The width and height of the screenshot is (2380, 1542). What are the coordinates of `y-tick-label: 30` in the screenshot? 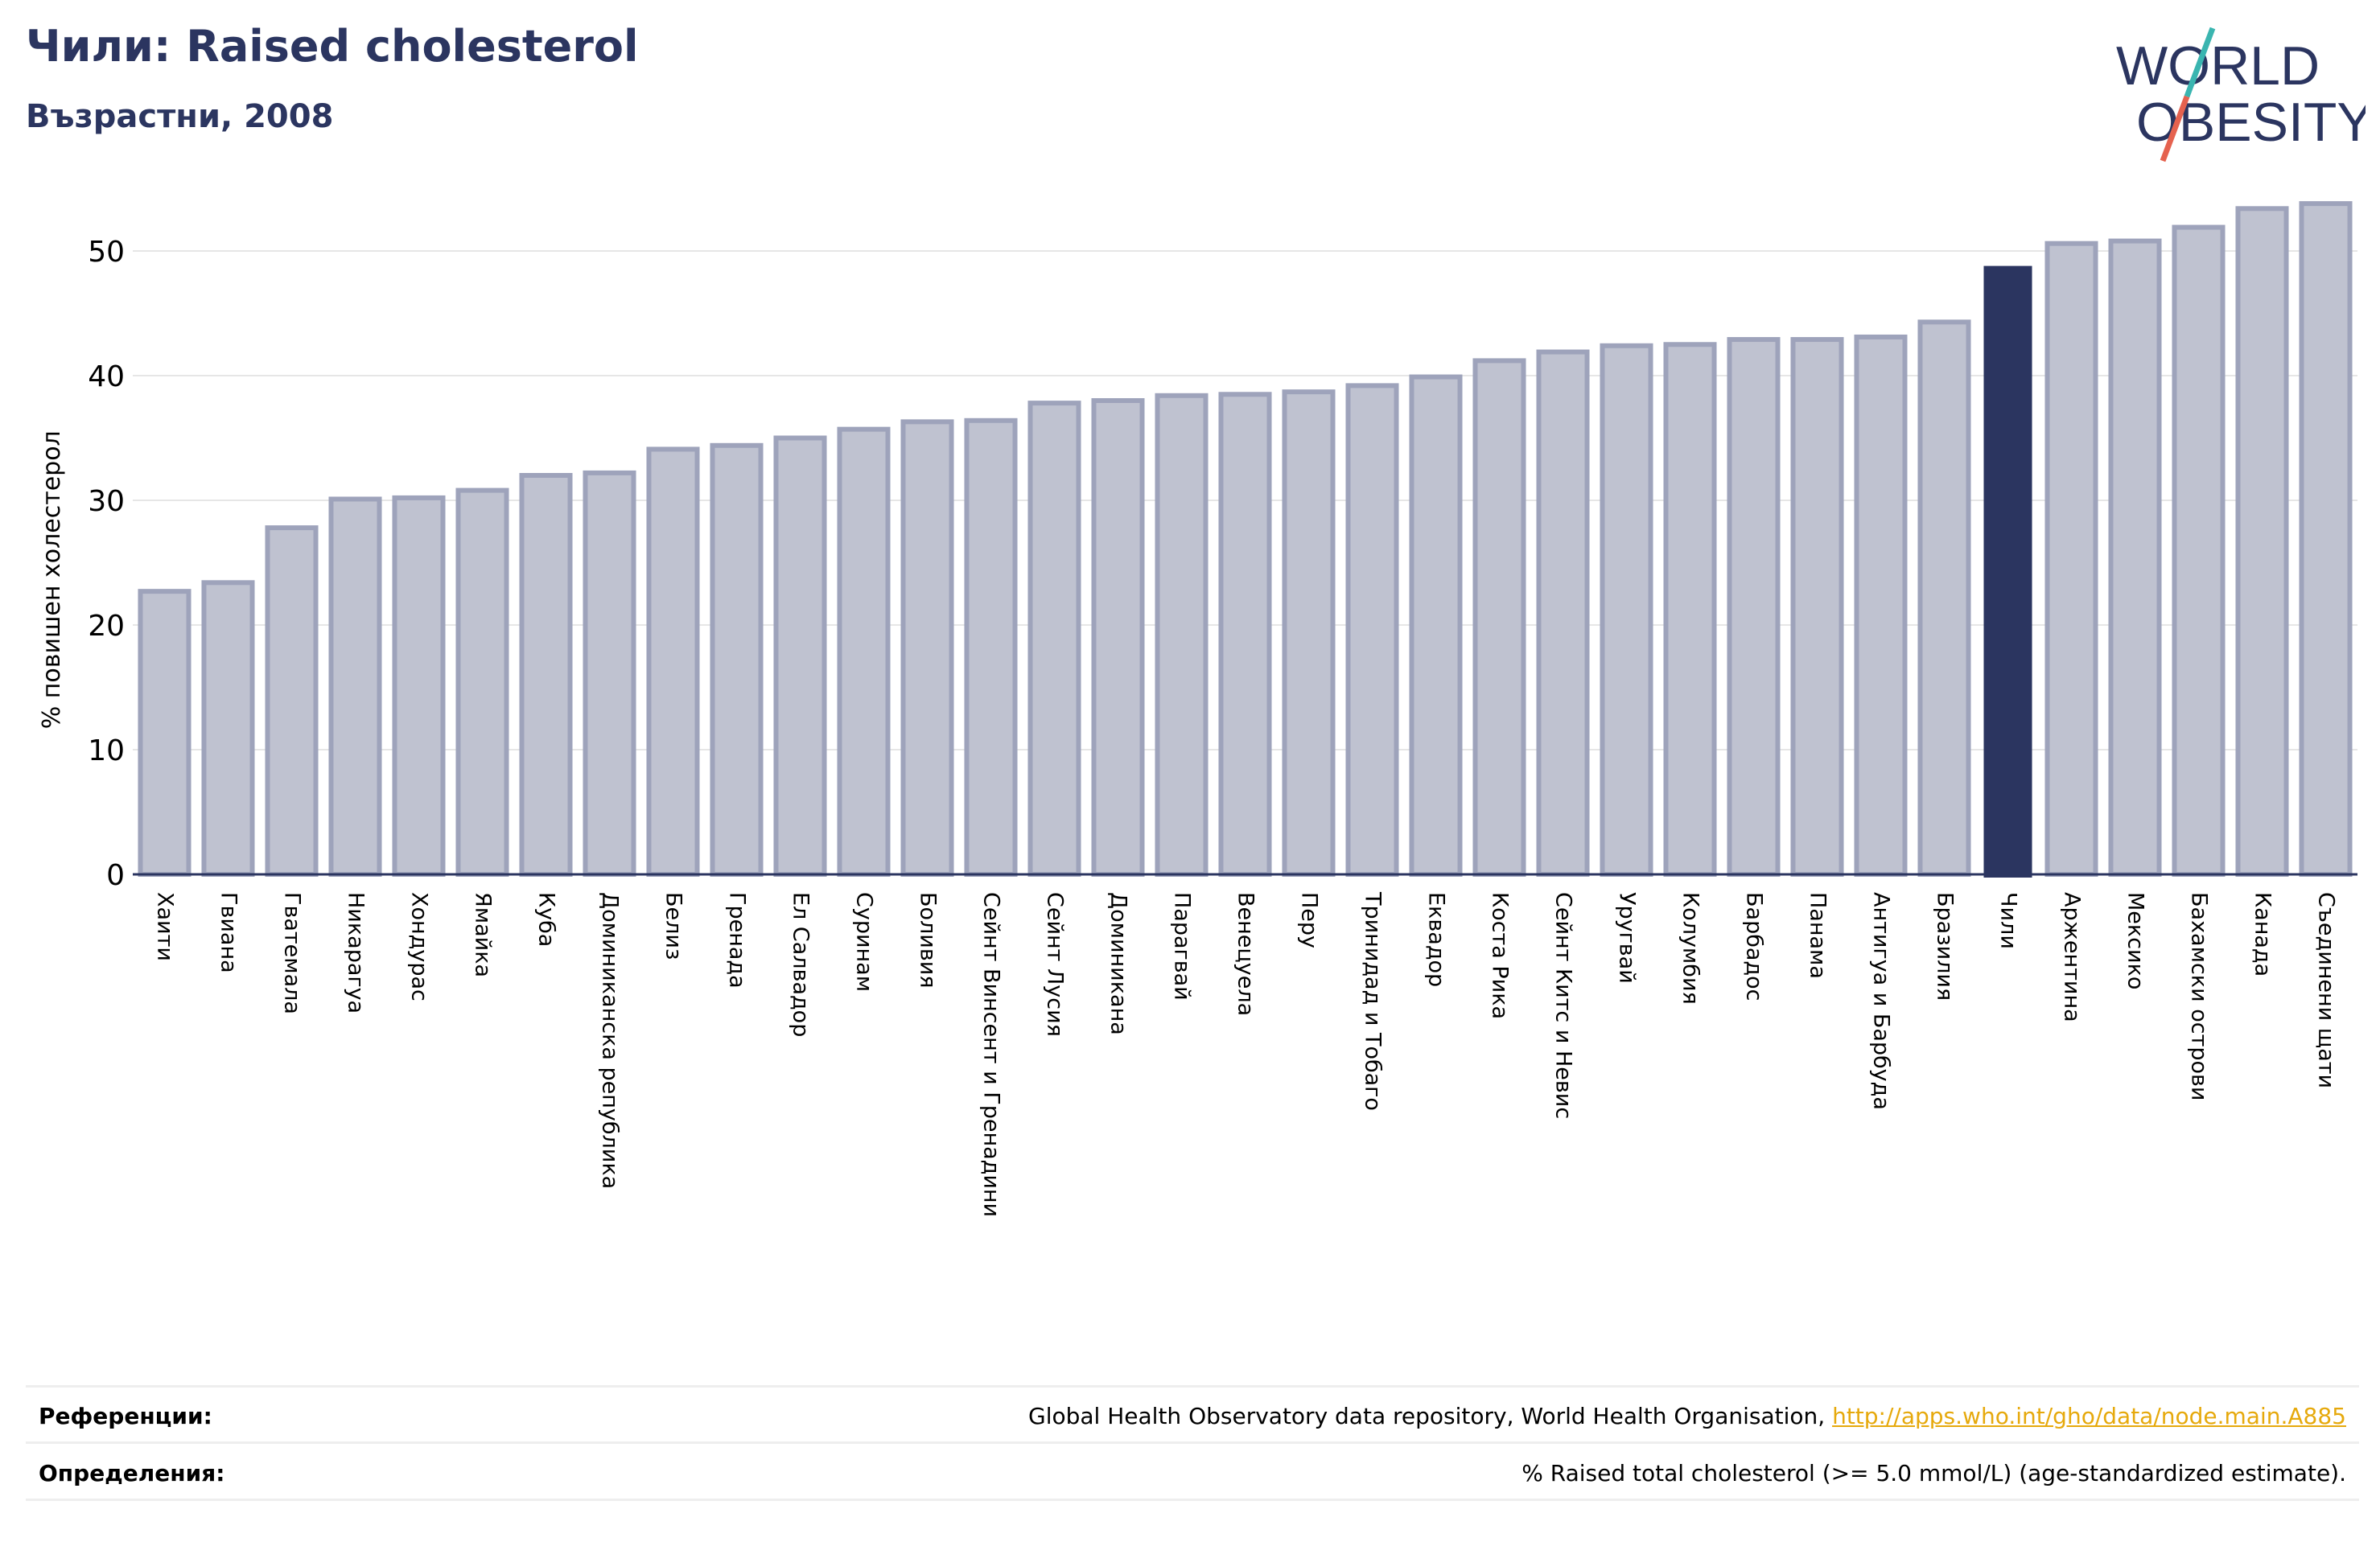 It's located at (107, 501).